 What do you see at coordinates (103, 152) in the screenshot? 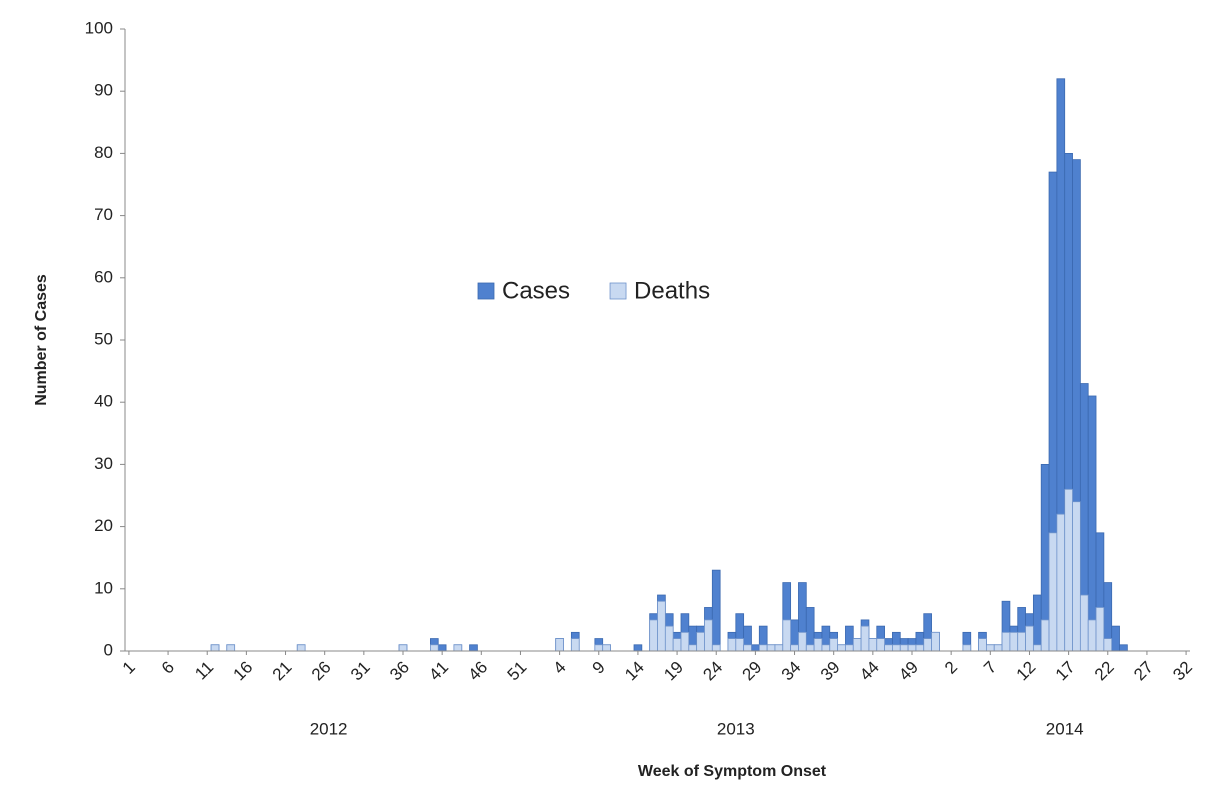
I see `y-tick-label: 80` at bounding box center [103, 152].